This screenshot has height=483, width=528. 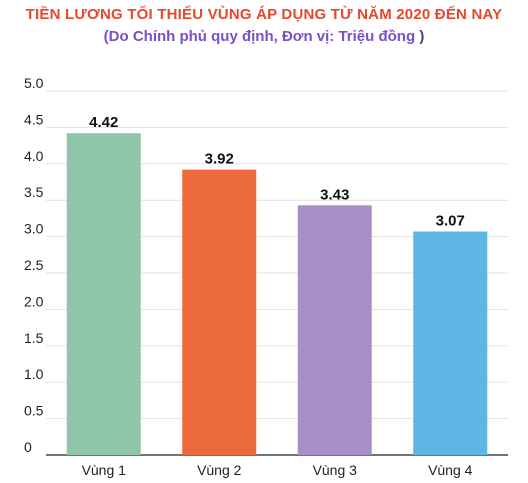 I want to click on x-category-label: Vùng 4, so click(x=450, y=470).